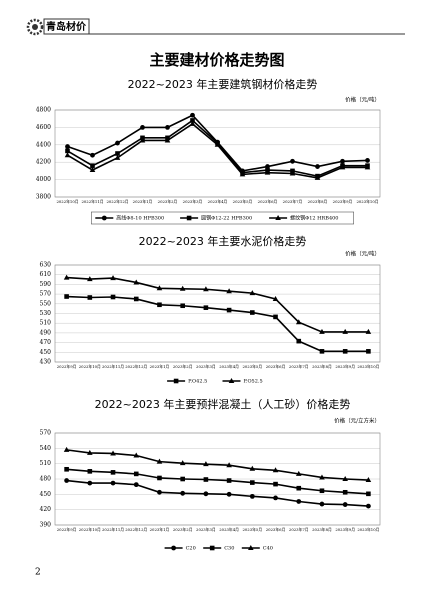  I want to click on y-tick-label: 550, so click(46, 303).